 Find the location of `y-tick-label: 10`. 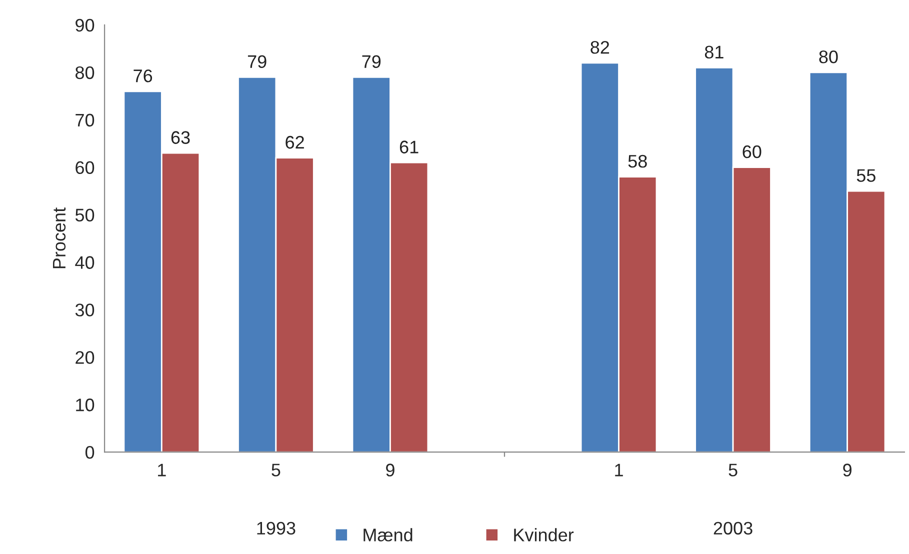

y-tick-label: 10 is located at coordinates (85, 405).